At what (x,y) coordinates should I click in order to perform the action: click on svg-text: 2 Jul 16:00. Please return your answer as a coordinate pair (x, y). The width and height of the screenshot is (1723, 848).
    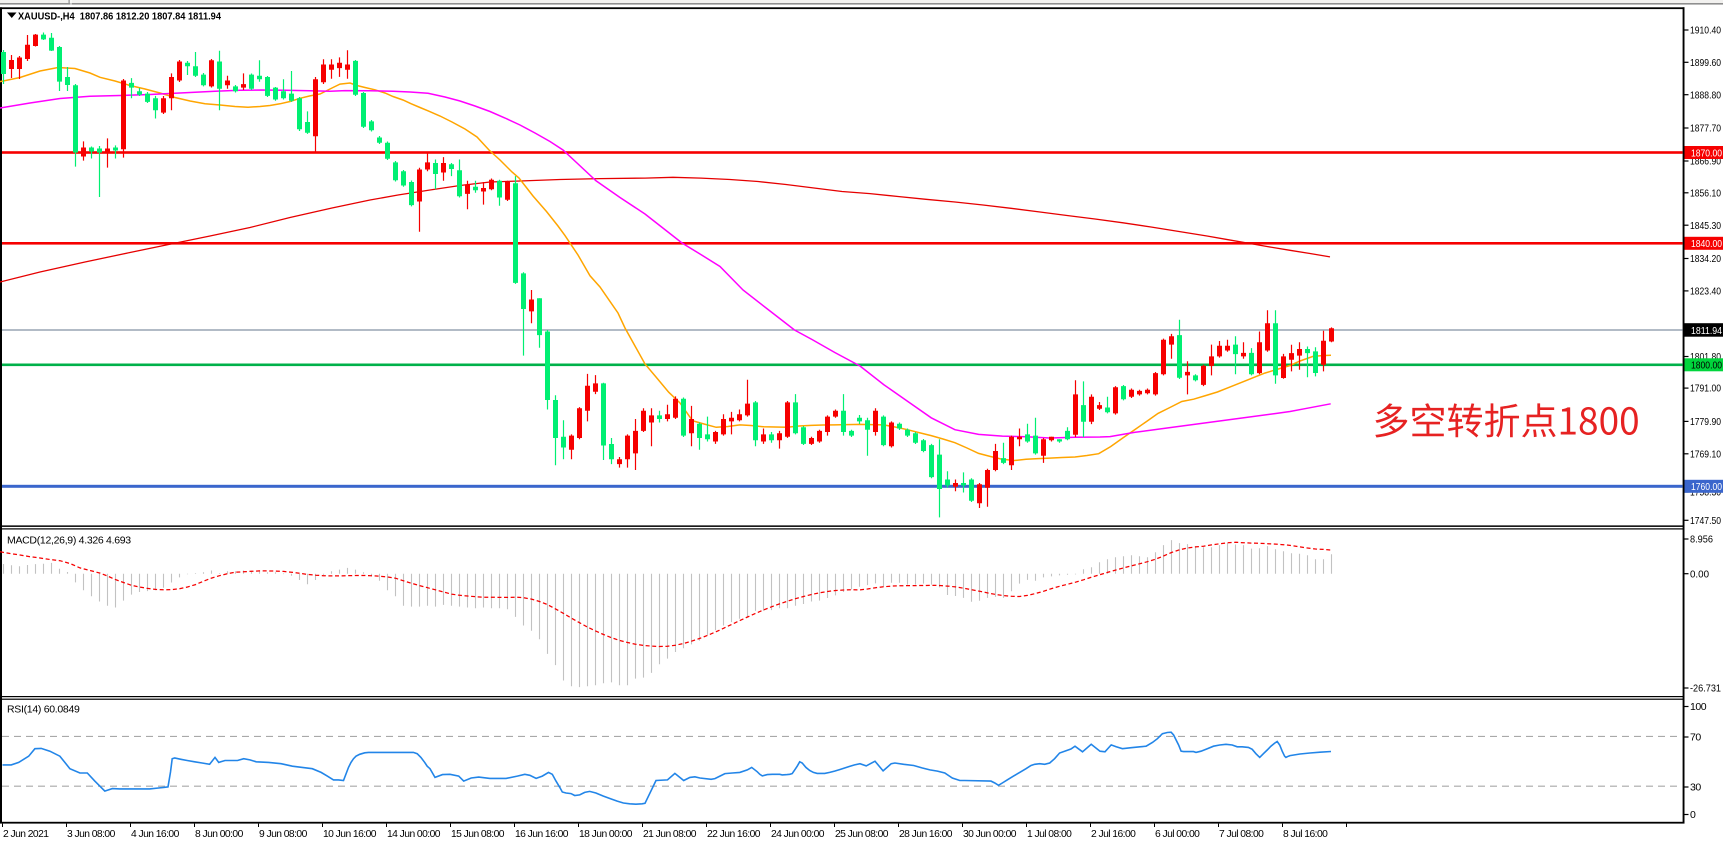
    Looking at the image, I should click on (1113, 834).